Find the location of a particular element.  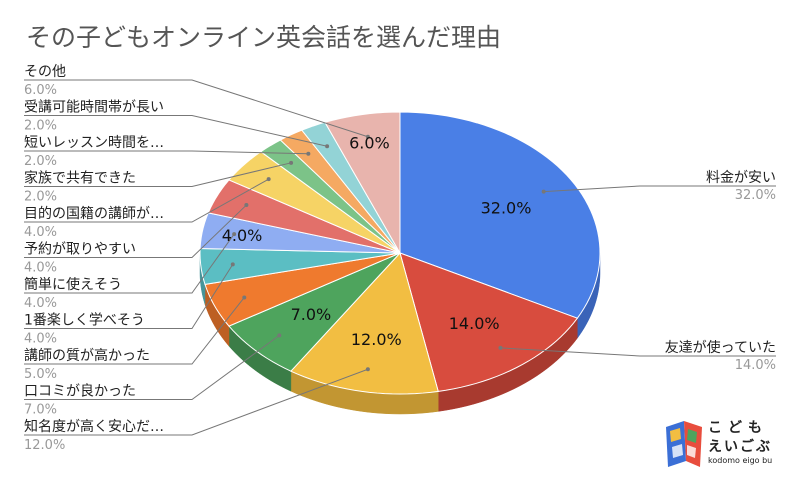

callout-label: 講師の質が高かった is located at coordinates (87, 355).